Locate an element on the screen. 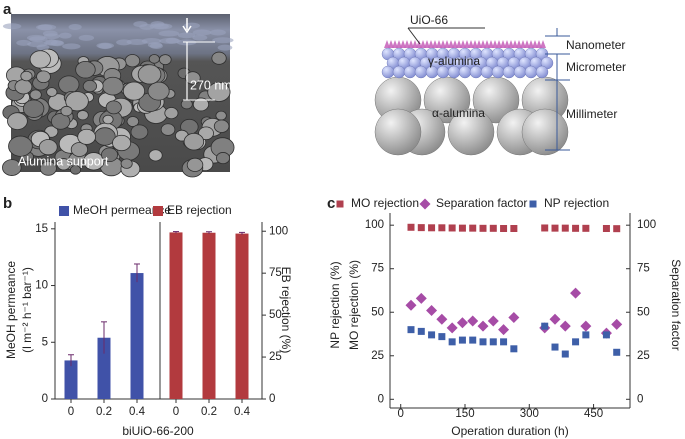 The height and width of the screenshot is (439, 685). bar is located at coordinates (209, 315).